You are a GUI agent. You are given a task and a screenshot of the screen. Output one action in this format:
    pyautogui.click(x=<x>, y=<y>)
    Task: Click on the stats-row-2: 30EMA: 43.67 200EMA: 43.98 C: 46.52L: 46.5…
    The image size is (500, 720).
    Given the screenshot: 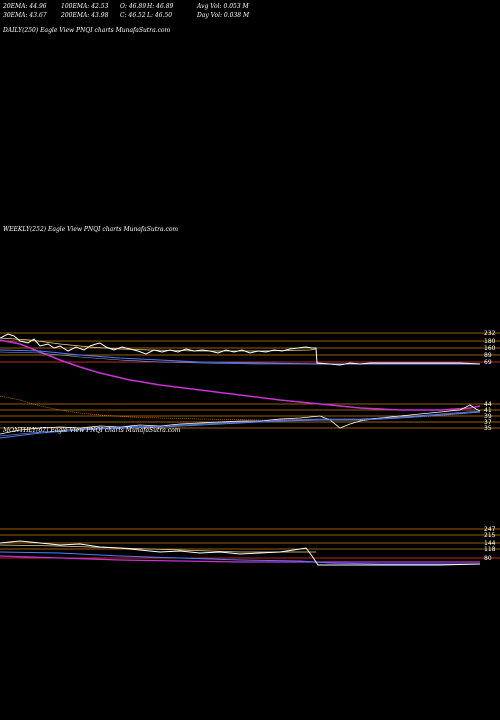 What is the action you would take?
    pyautogui.click(x=126, y=15)
    